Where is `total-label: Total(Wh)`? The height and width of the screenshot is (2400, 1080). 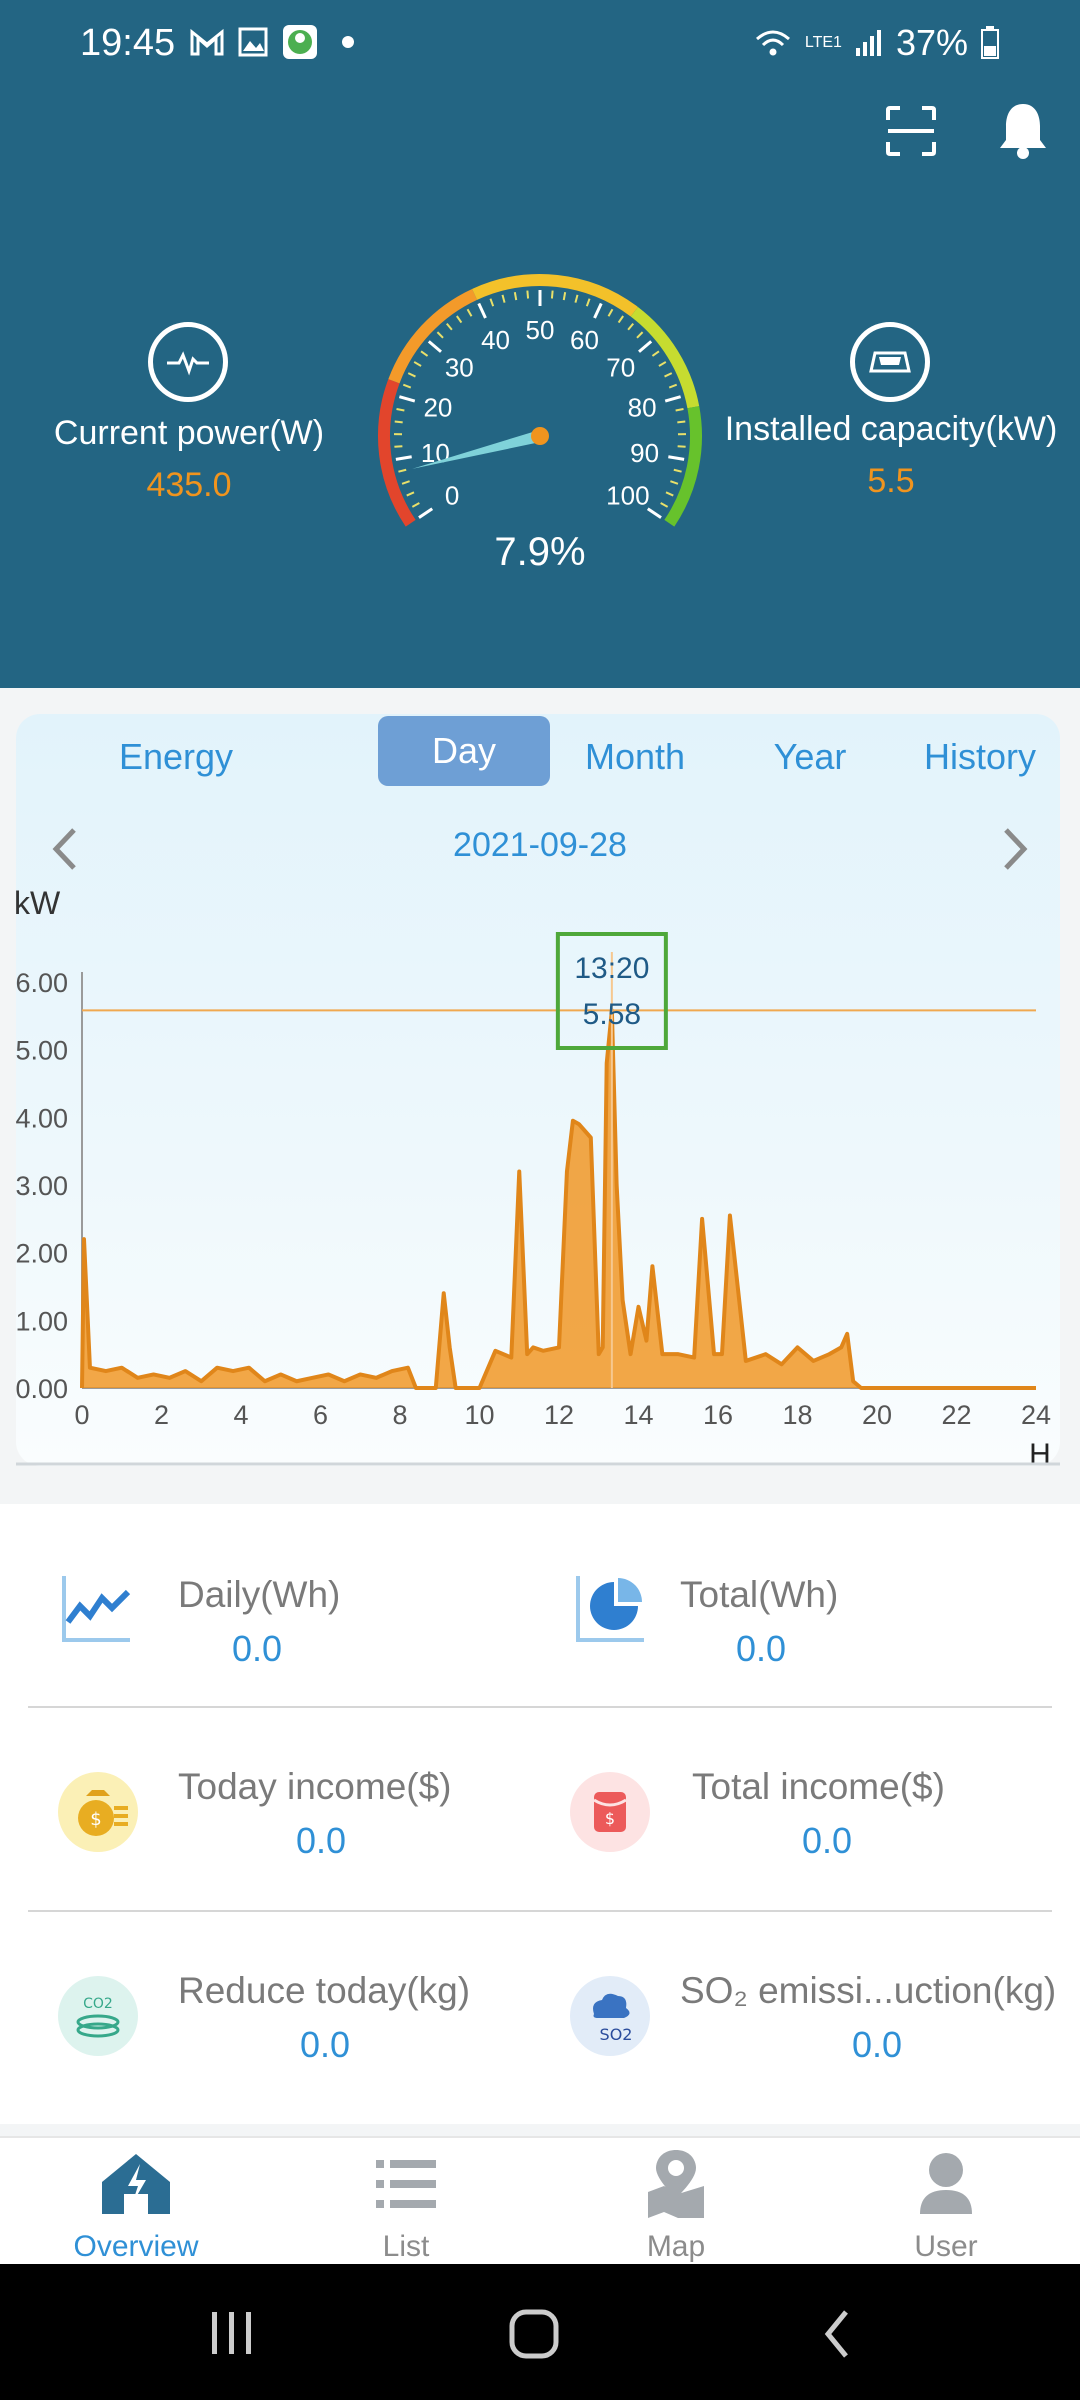 total-label: Total(Wh) is located at coordinates (759, 1594).